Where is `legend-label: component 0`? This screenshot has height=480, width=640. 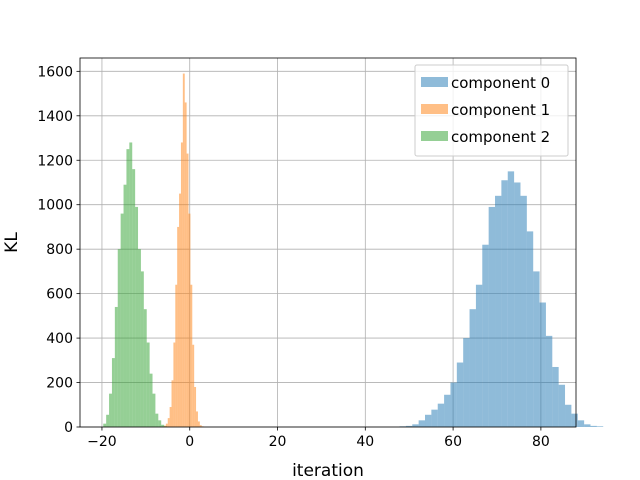 legend-label: component 0 is located at coordinates (500, 83).